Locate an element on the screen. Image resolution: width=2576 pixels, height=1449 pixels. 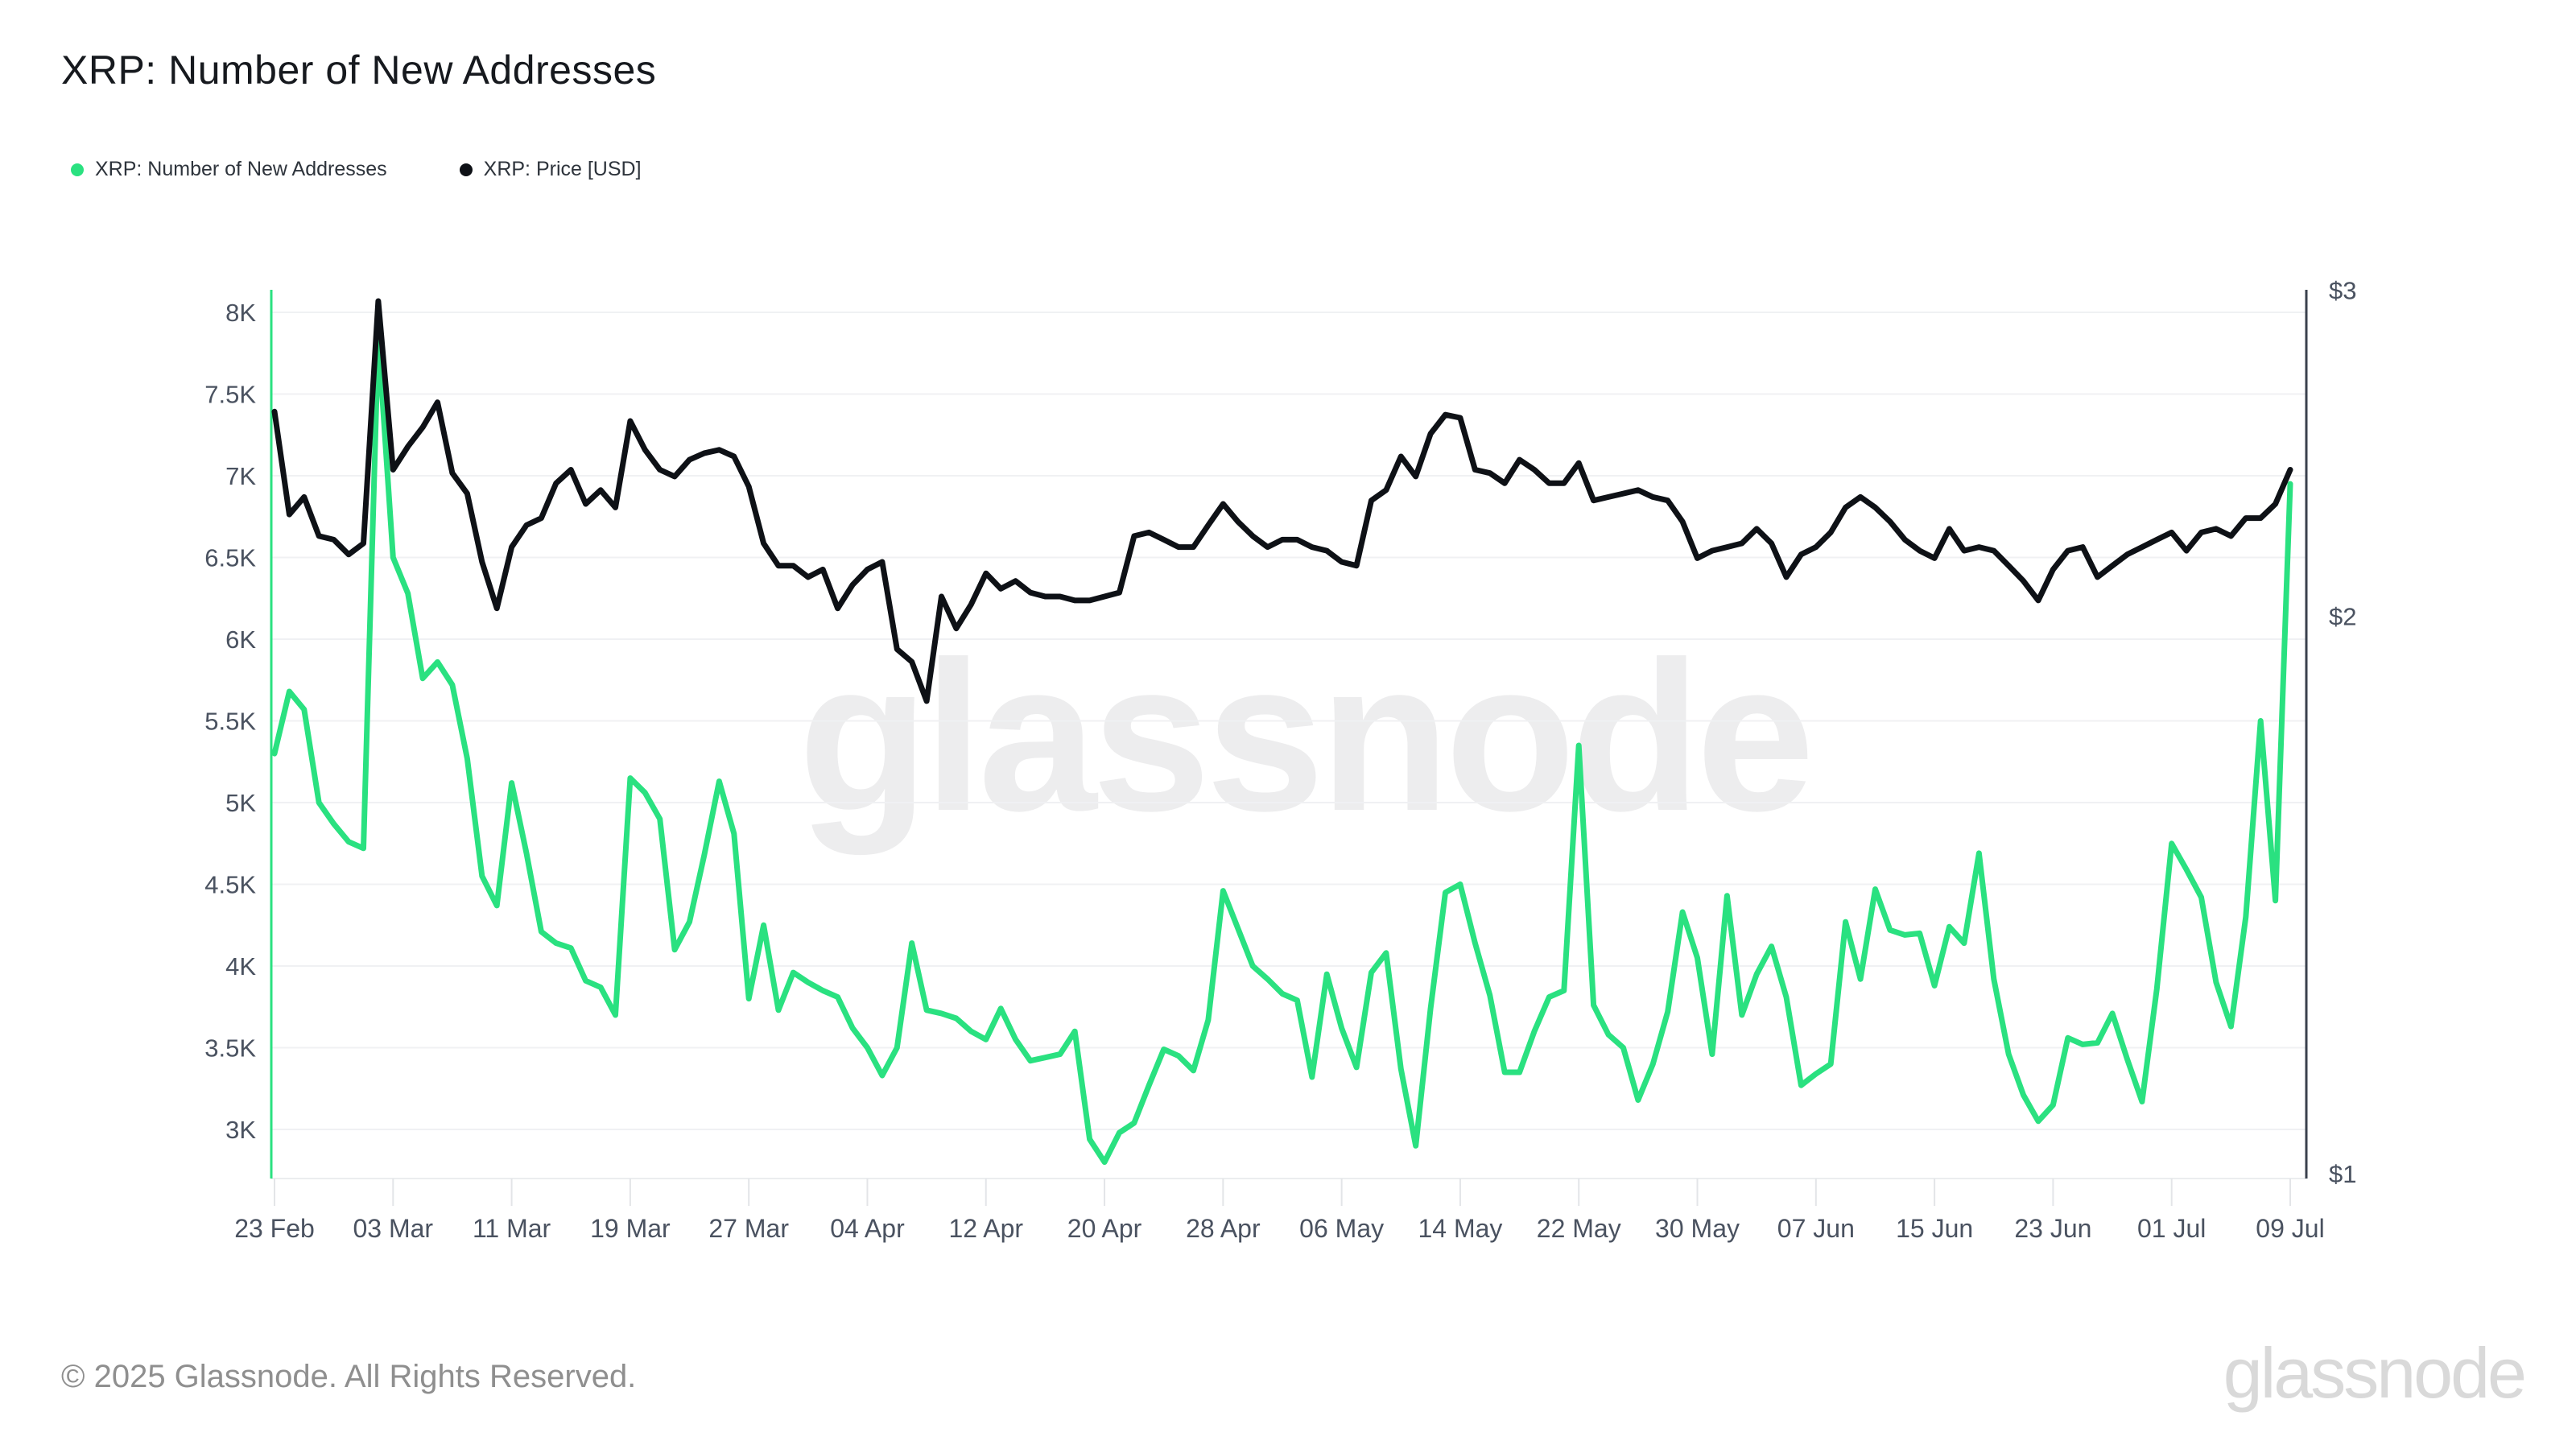
x-tick-label: 15 Jun is located at coordinates (1934, 1228).